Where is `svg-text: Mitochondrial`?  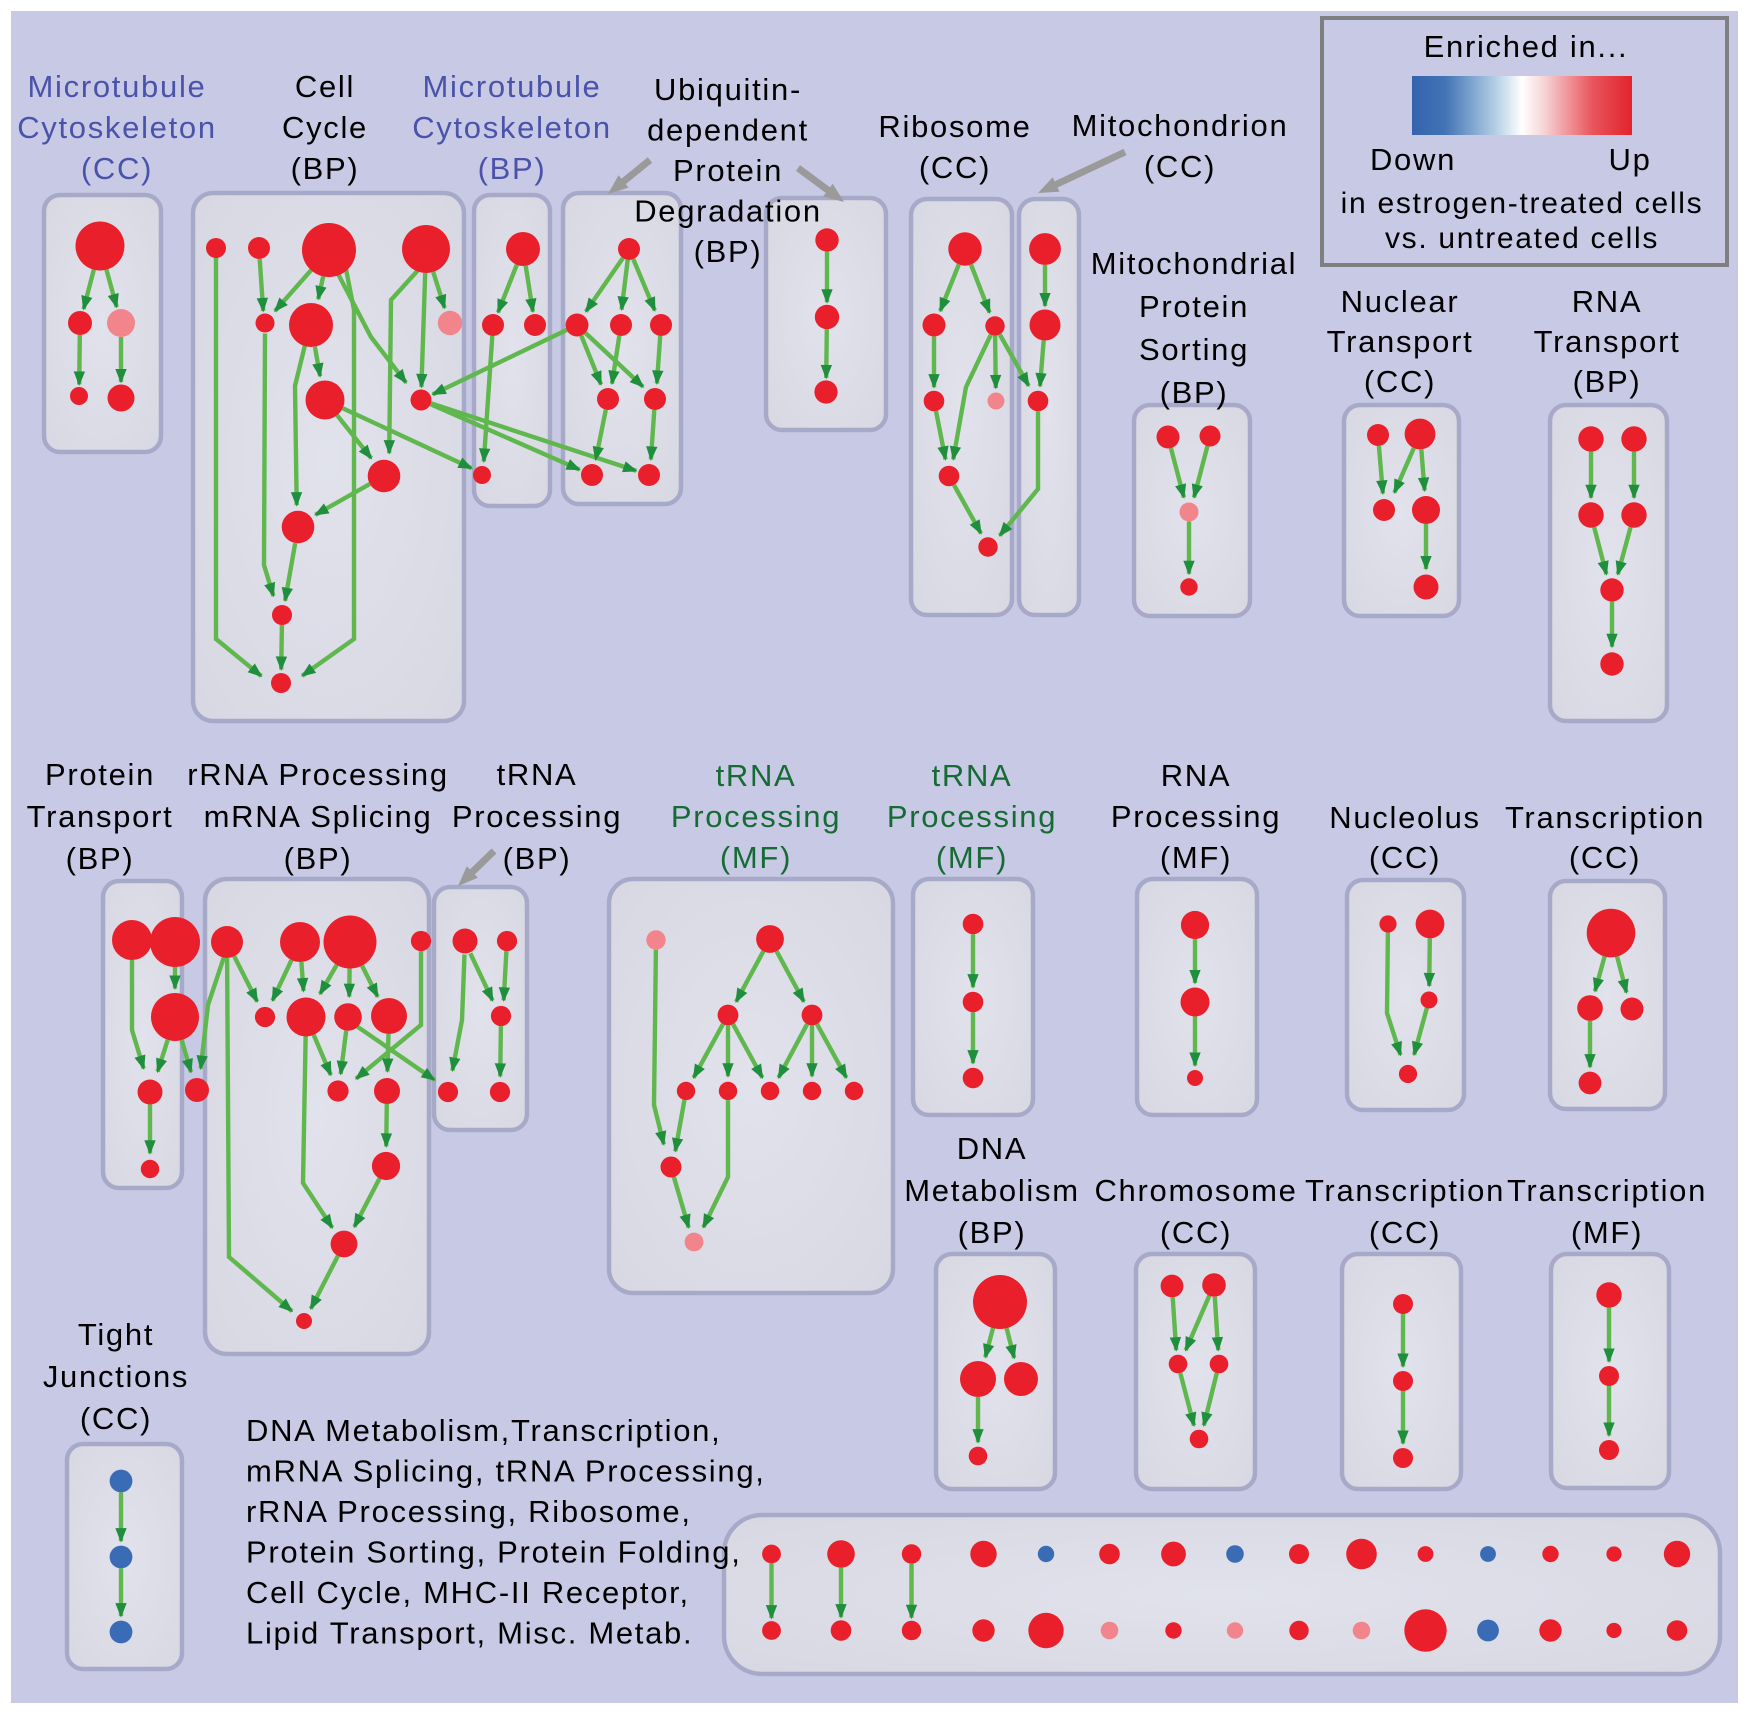 svg-text: Mitochondrial is located at coordinates (1194, 263).